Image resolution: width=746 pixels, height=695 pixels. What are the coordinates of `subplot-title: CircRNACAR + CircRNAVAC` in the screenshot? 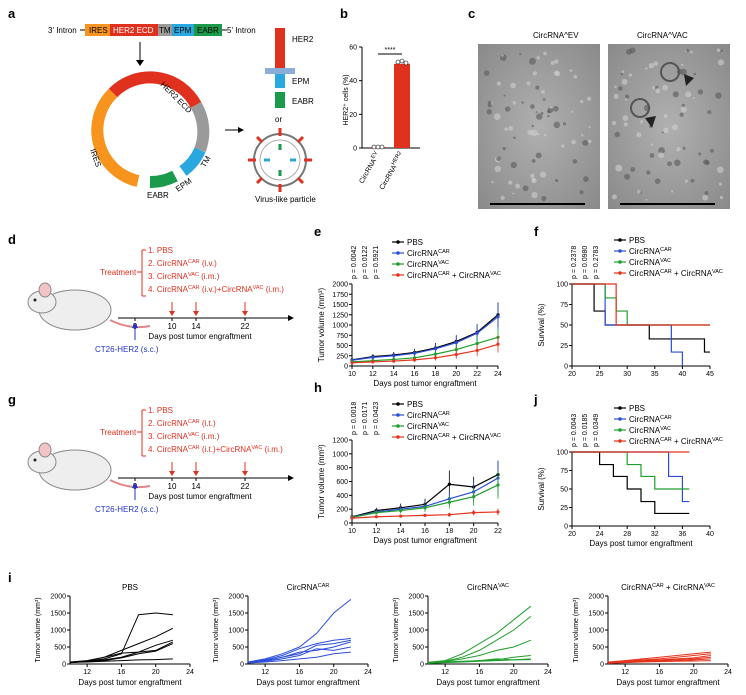 It's located at (668, 587).